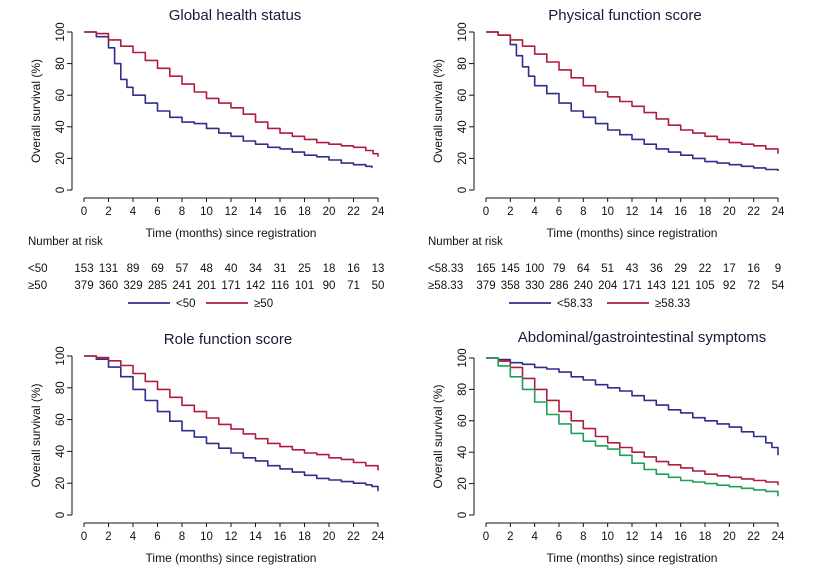  Describe the element at coordinates (38, 269) in the screenshot. I see `risk-row-label: <50` at that location.